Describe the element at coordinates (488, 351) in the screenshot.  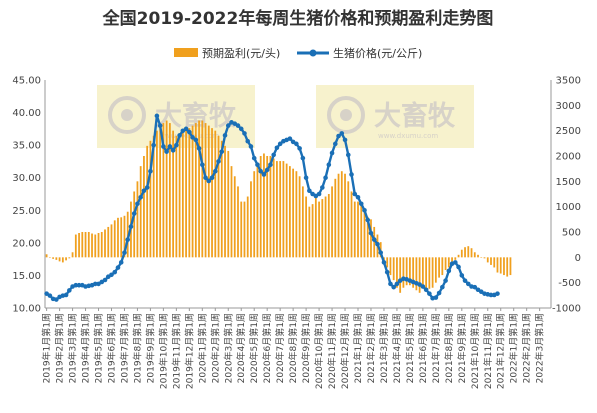
I see `x-tick-label: 2021年11月第1周` at that location.